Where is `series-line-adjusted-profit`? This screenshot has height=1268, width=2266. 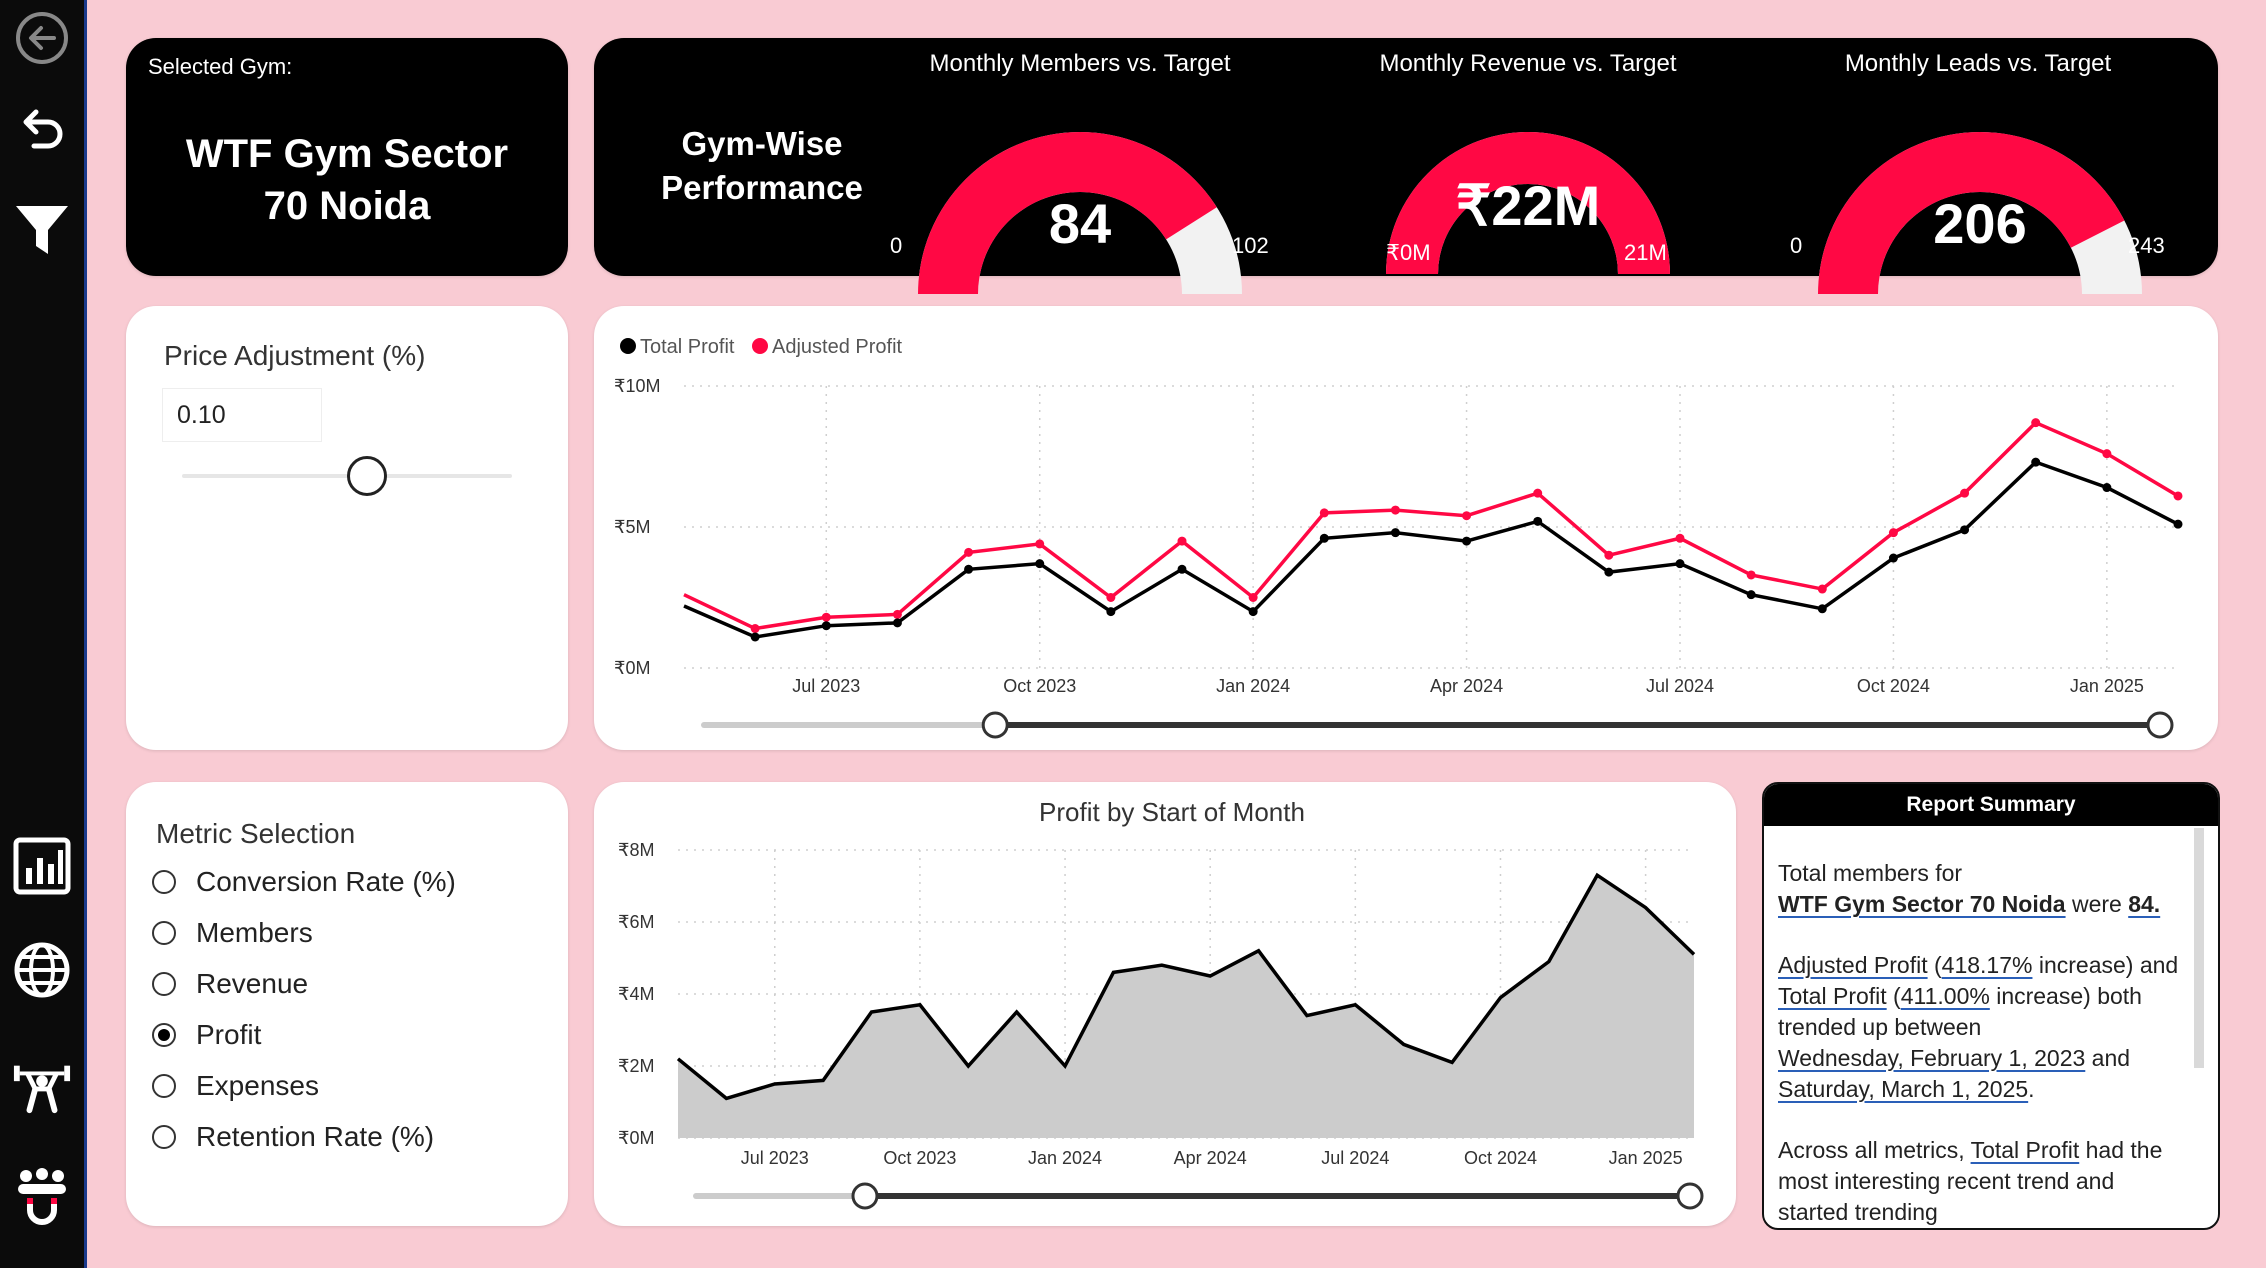 series-line-adjusted-profit is located at coordinates (1431, 525).